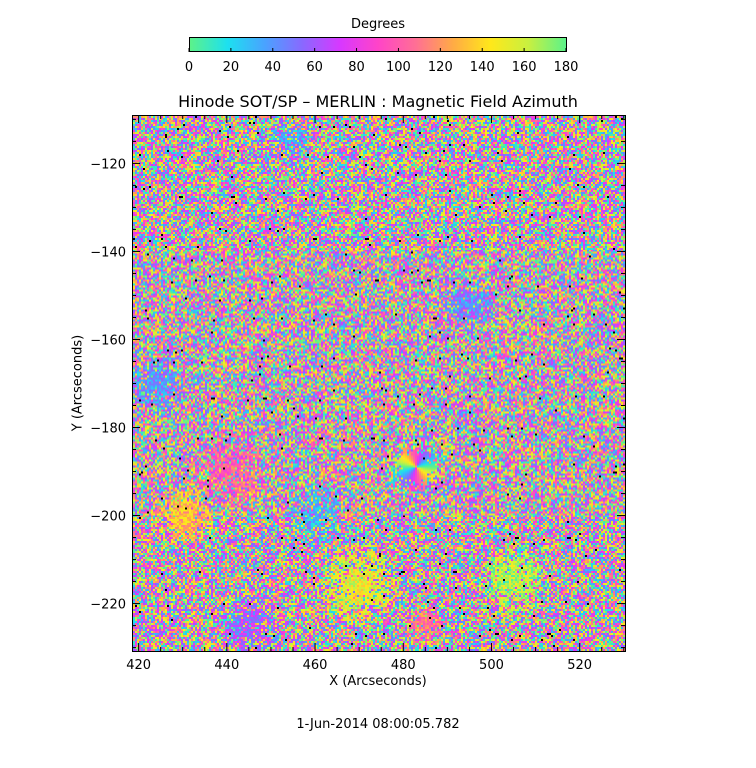  I want to click on colorbar-tick-label: 120, so click(440, 67).